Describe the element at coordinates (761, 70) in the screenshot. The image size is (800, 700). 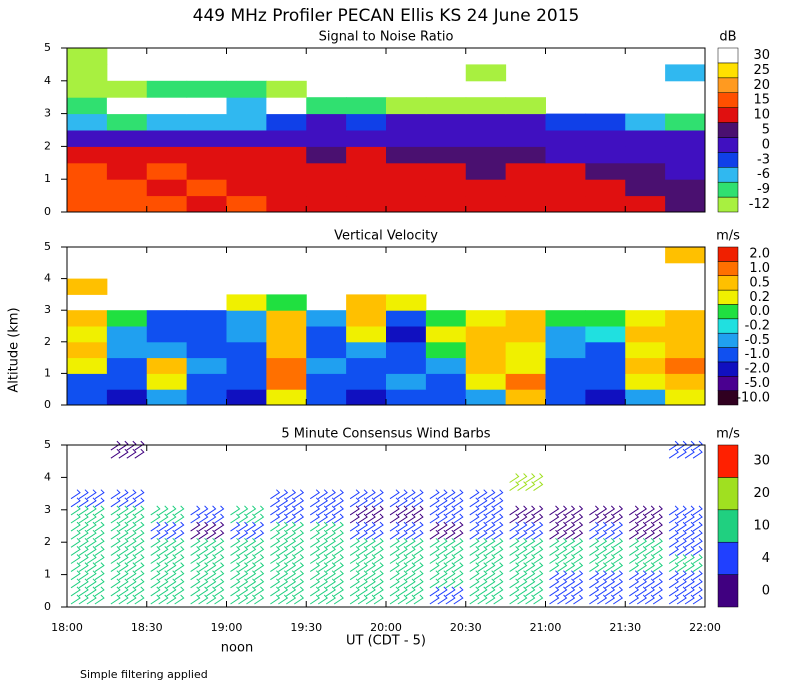
I see `colorbar-label: 25` at that location.